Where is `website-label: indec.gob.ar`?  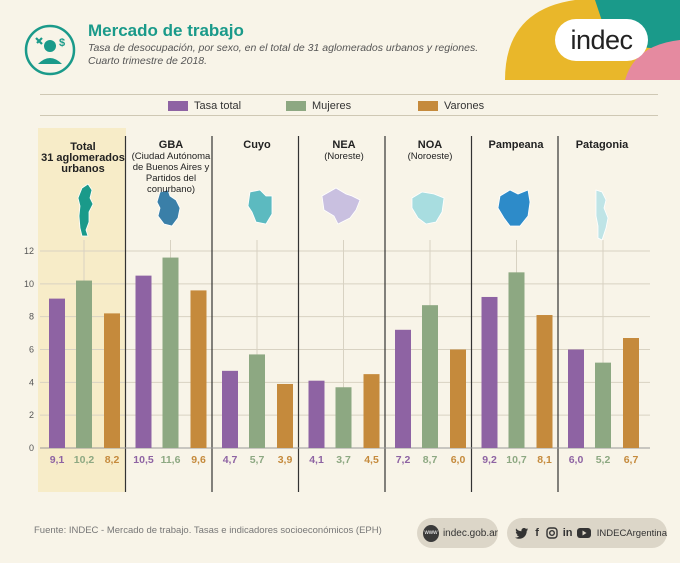
website-label: indec.gob.ar is located at coordinates (470, 533).